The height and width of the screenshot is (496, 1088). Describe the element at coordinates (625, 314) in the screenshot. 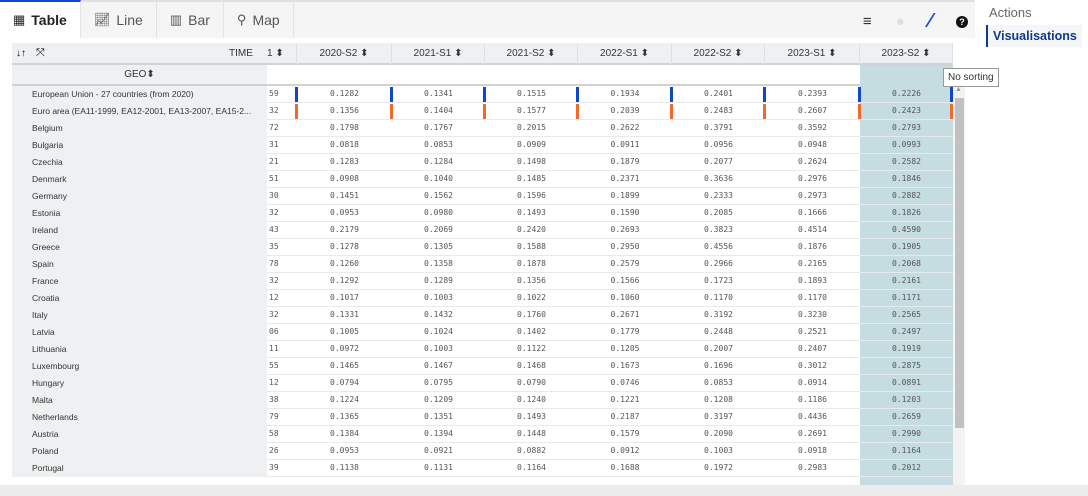

I see `table-cell: 0.2671` at that location.